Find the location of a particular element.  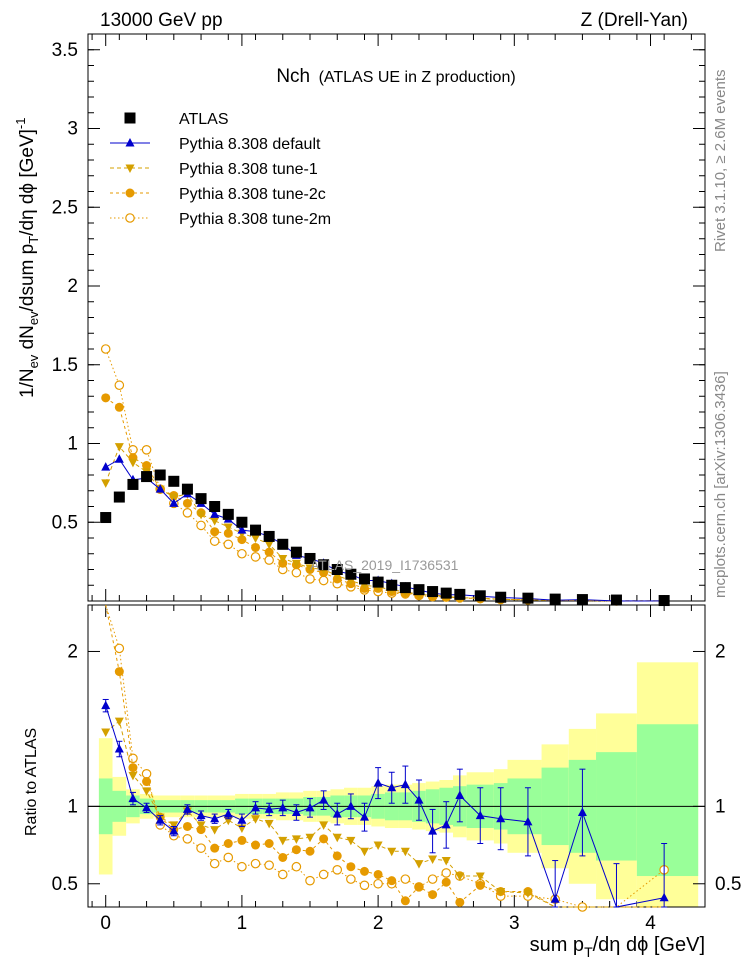

analysis-label: ATLAS_2019_I1736531 is located at coordinates (384, 565).